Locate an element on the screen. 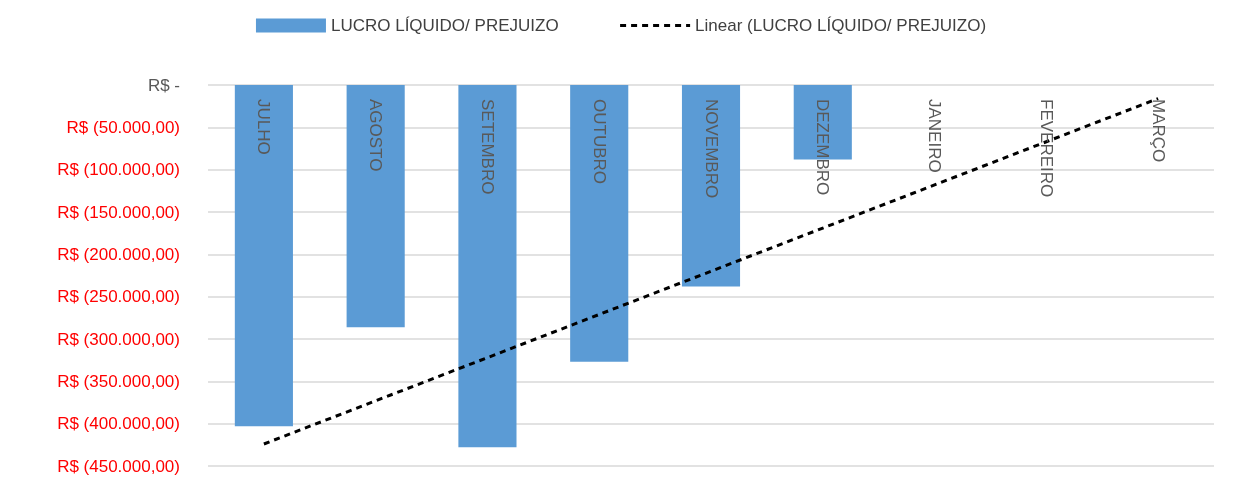 The width and height of the screenshot is (1242, 490). y-tick-label: R$ (250.000,00) is located at coordinates (118, 297).